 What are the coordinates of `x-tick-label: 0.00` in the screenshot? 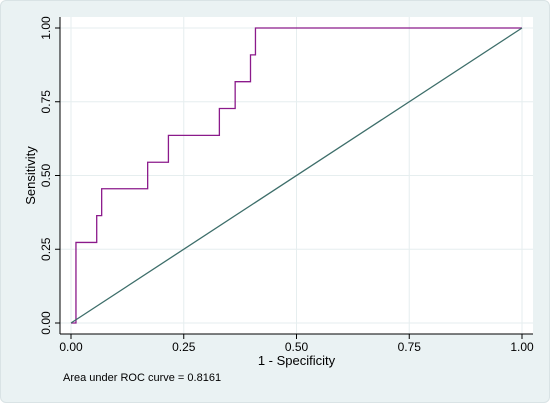 It's located at (71, 347).